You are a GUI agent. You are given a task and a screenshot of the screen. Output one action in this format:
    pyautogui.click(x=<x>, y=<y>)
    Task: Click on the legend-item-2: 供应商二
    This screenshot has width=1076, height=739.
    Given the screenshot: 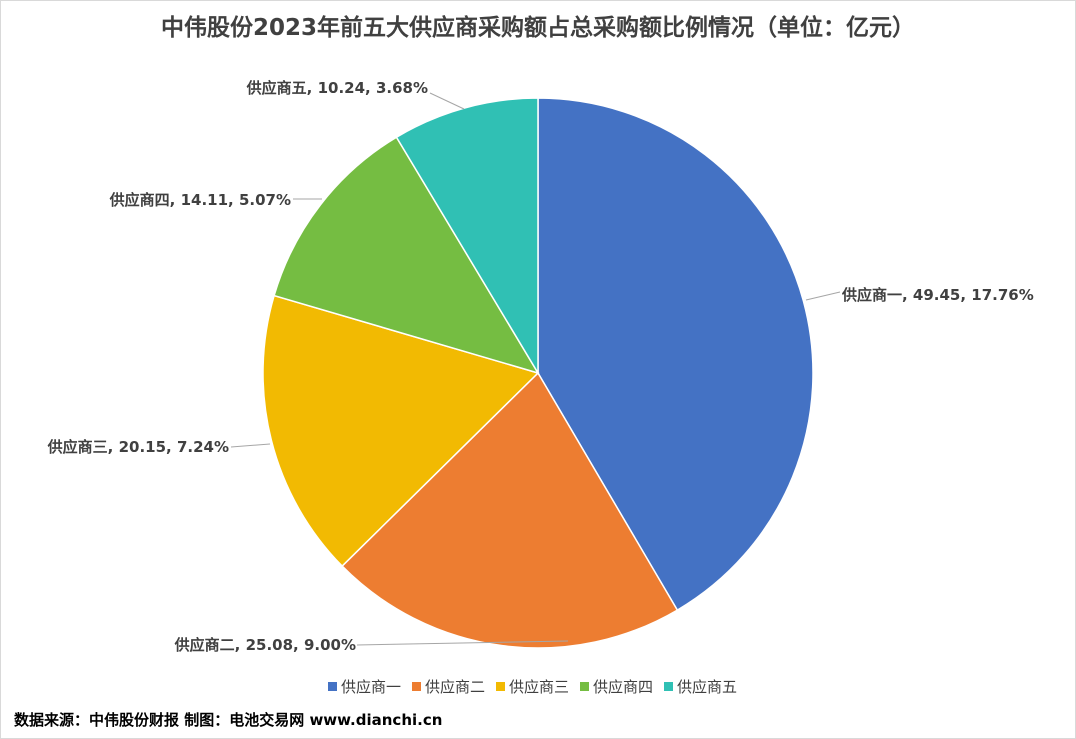 What is the action you would take?
    pyautogui.click(x=448, y=687)
    